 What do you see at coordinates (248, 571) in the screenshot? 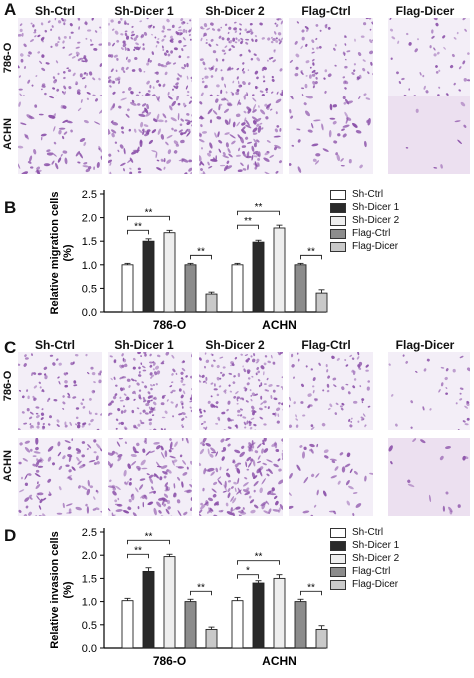
I see `significance-label: *` at bounding box center [248, 571].